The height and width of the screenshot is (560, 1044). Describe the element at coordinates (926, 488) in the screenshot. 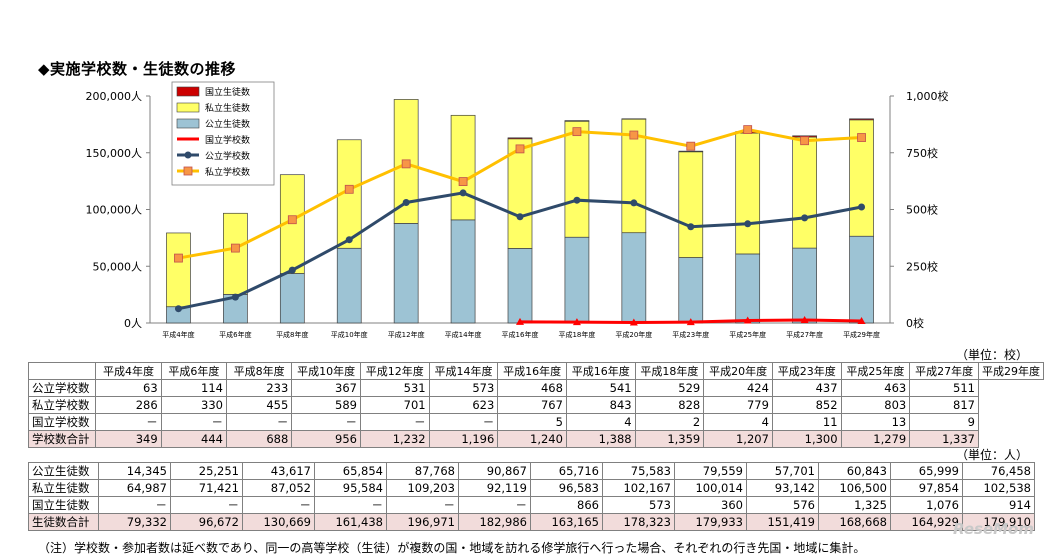

I see `table-cell: 97,854` at that location.